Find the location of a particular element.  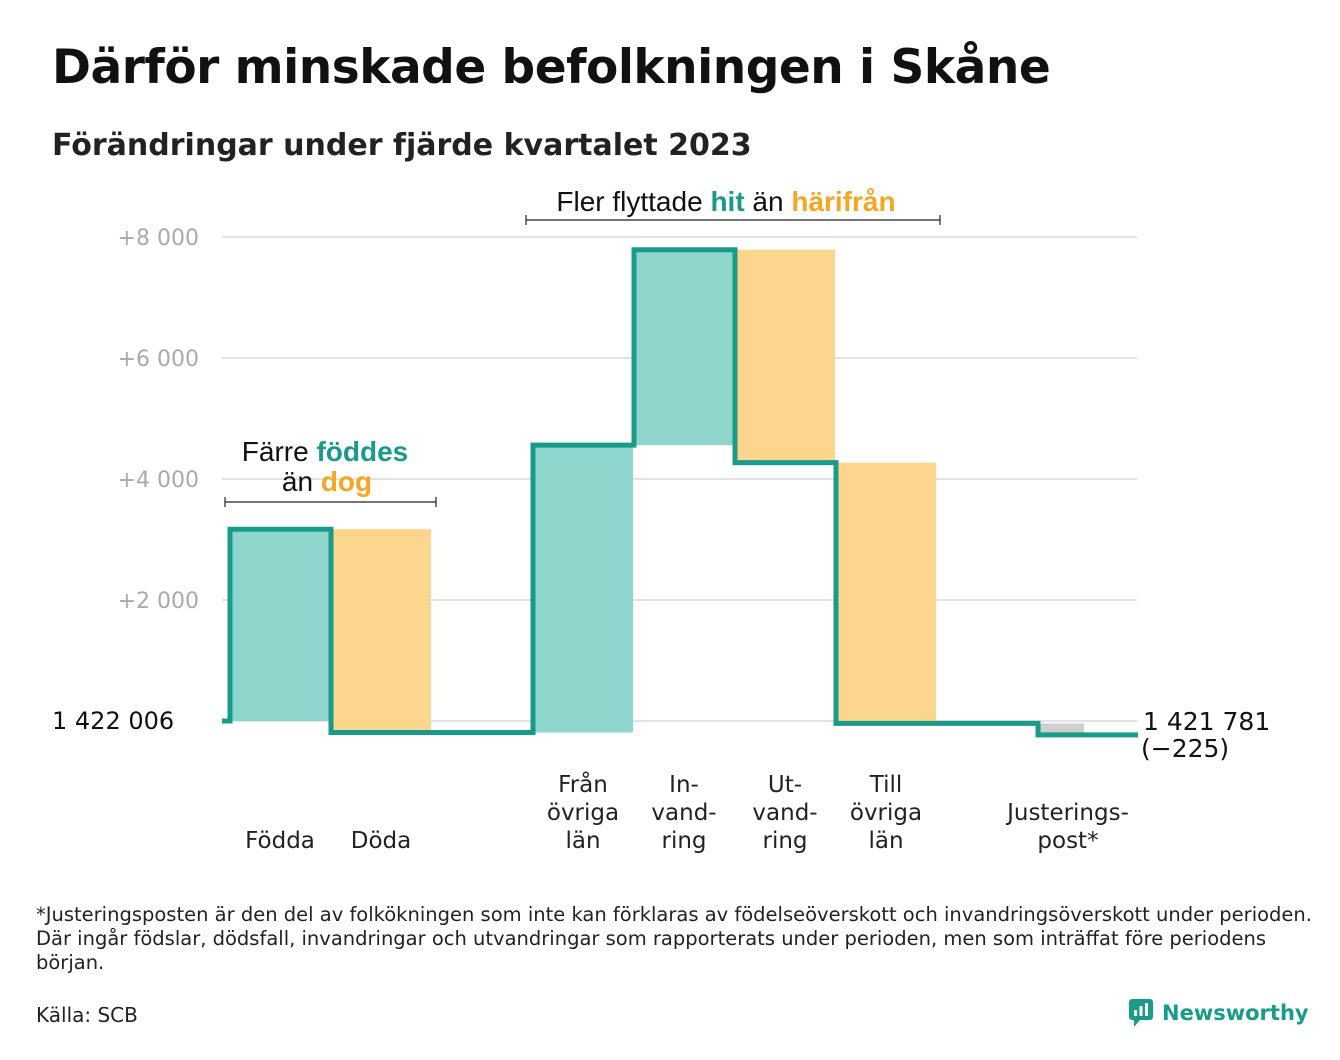

end-change-label: (−225) is located at coordinates (1185, 748).